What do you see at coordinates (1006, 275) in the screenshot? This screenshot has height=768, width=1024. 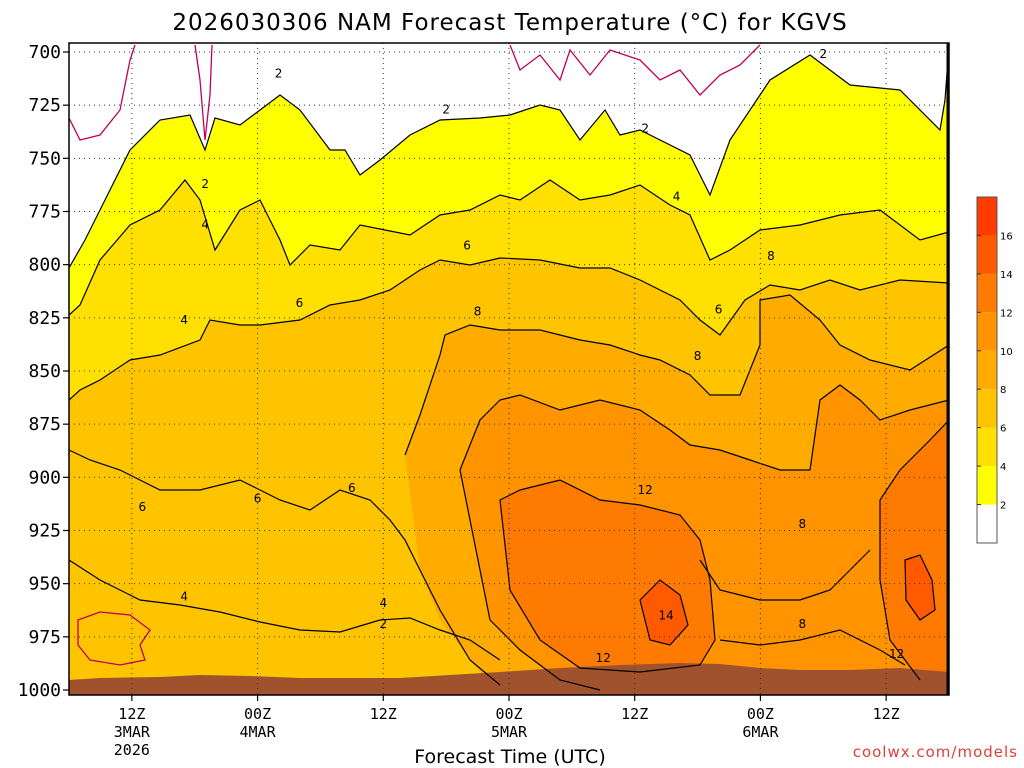 I see `colorbar-label: 14` at bounding box center [1006, 275].